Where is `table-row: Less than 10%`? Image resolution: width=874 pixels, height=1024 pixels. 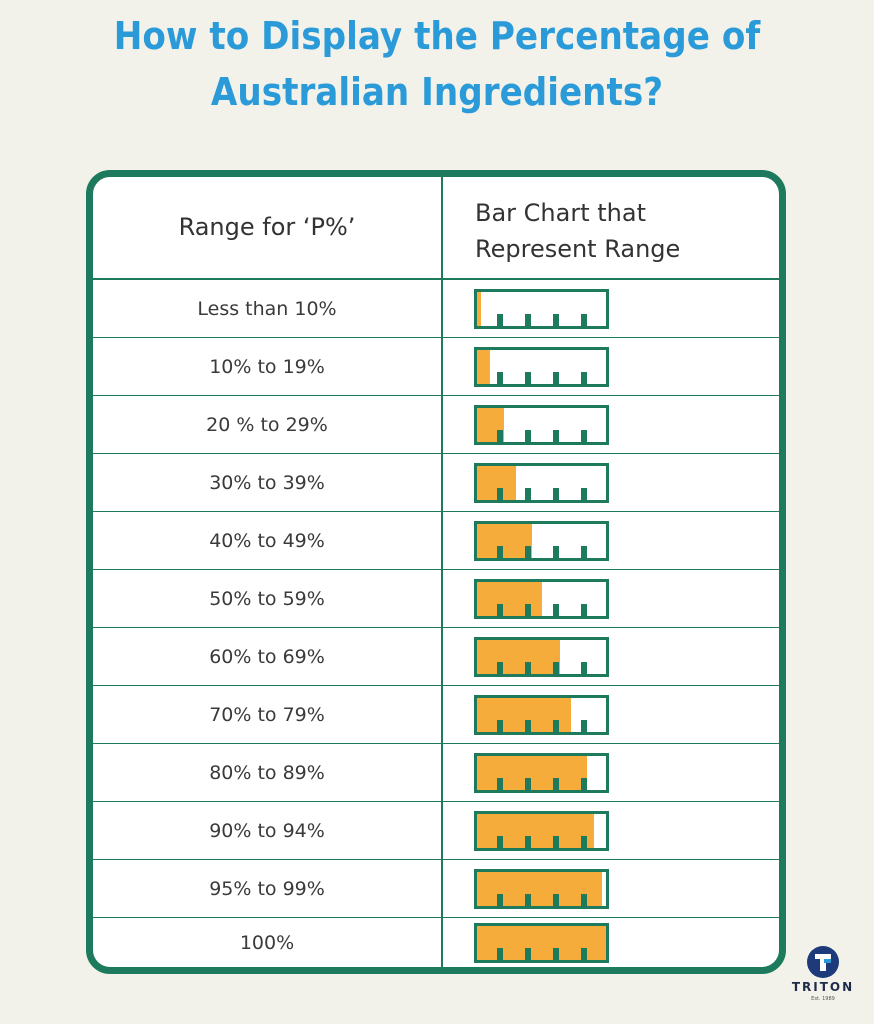
table-row: Less than 10% is located at coordinates (436, 309).